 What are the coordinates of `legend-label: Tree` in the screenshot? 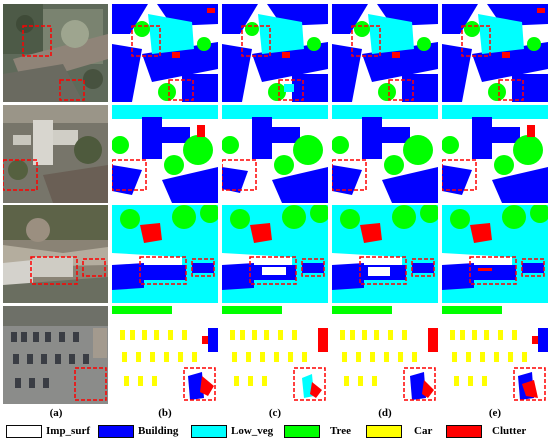 It's located at (340, 431).